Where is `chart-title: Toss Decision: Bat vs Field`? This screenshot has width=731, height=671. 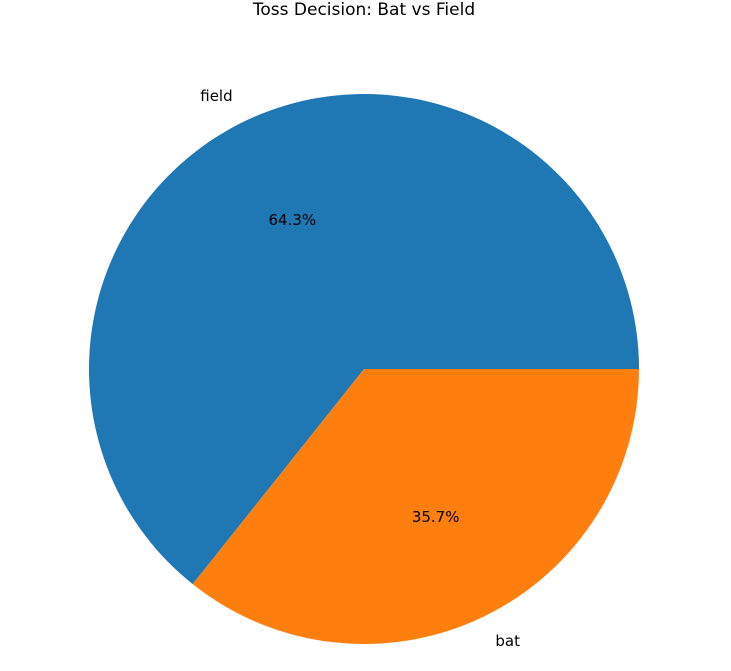 chart-title: Toss Decision: Bat vs Field is located at coordinates (363, 10).